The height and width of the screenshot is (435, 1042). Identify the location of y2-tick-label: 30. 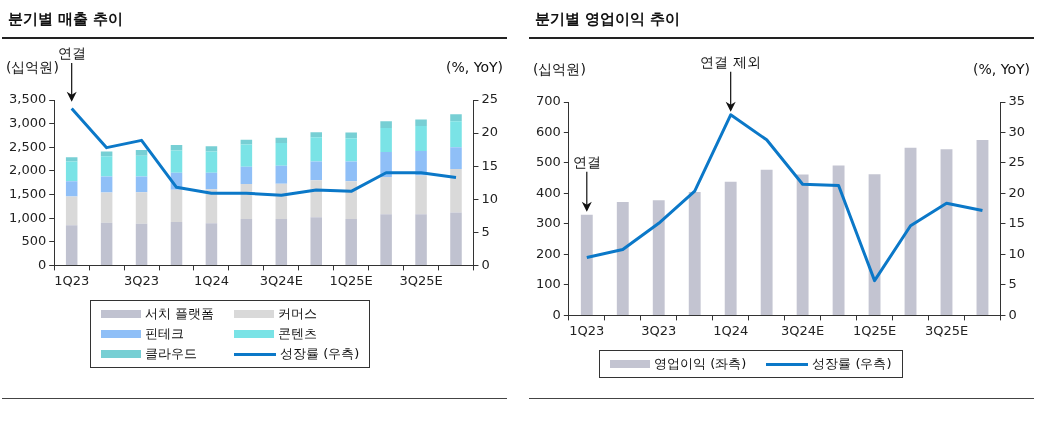
(1016, 131).